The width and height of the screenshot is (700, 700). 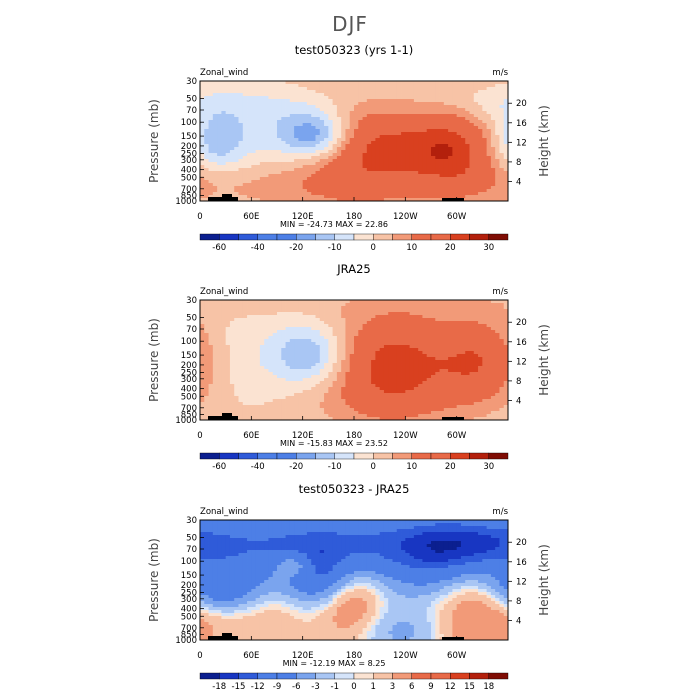 What do you see at coordinates (335, 248) in the screenshot?
I see `colorbar-label: -10` at bounding box center [335, 248].